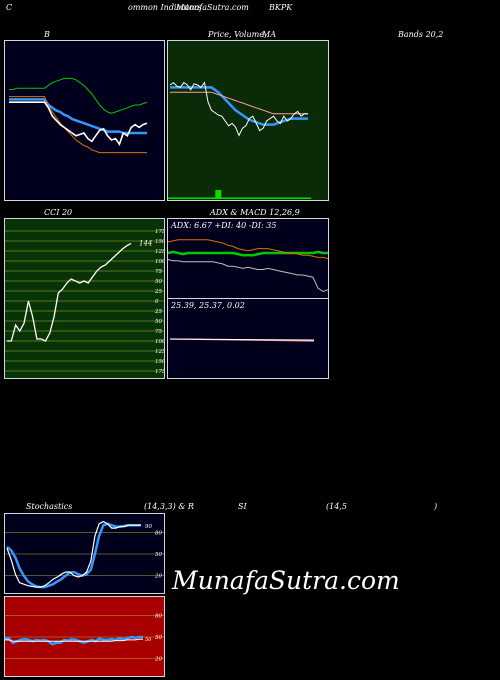 This screenshot has width=500, height=680. What do you see at coordinates (158, 577) in the screenshot?
I see `stoch-tick-label: 20` at bounding box center [158, 577].